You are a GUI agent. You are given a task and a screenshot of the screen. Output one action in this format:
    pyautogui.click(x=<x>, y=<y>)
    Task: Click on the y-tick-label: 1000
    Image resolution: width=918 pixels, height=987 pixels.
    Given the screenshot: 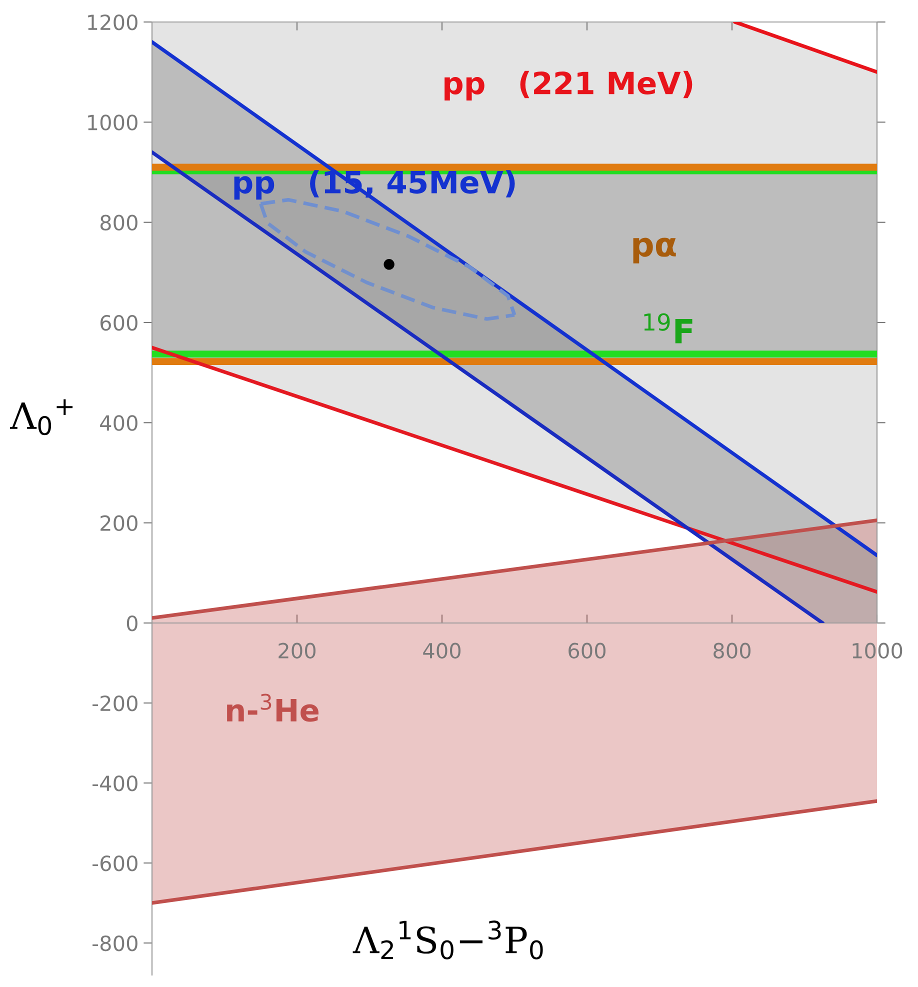 What is the action you would take?
    pyautogui.click(x=113, y=122)
    